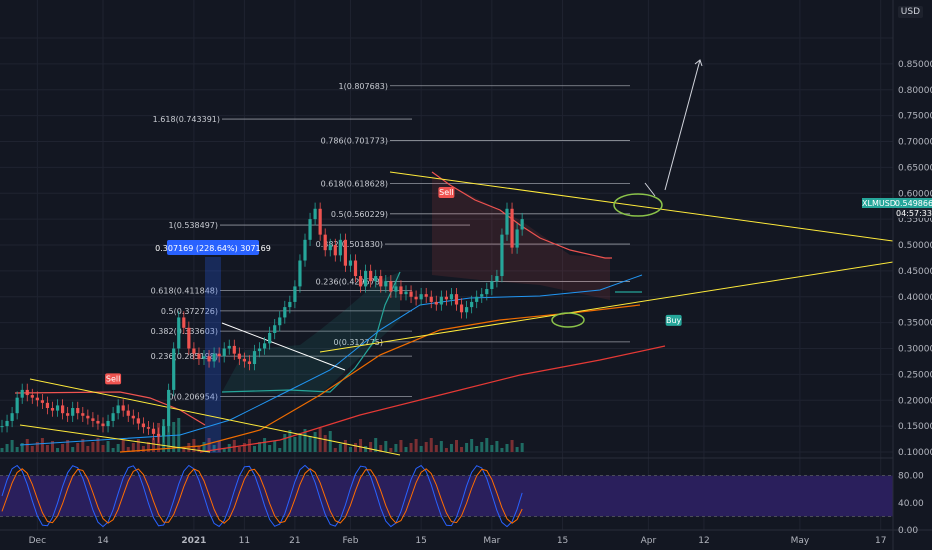 The width and height of the screenshot is (932, 550). I want to click on rsi-tick-label: 40.00, so click(911, 504).